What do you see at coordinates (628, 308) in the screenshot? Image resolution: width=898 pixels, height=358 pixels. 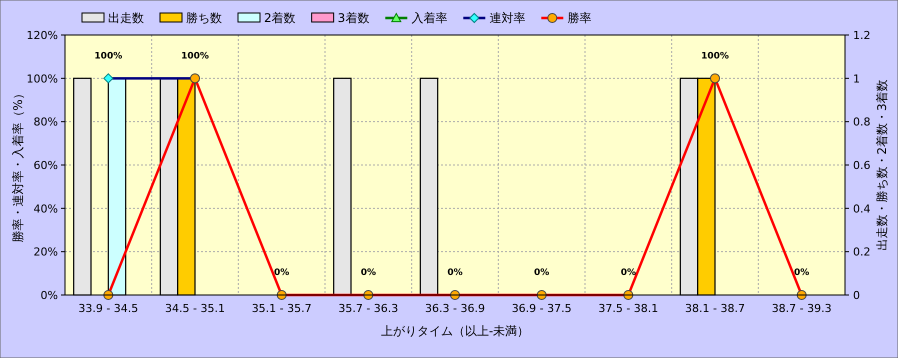 I see `x-tick-label: 37.5 - 38.1` at bounding box center [628, 308].